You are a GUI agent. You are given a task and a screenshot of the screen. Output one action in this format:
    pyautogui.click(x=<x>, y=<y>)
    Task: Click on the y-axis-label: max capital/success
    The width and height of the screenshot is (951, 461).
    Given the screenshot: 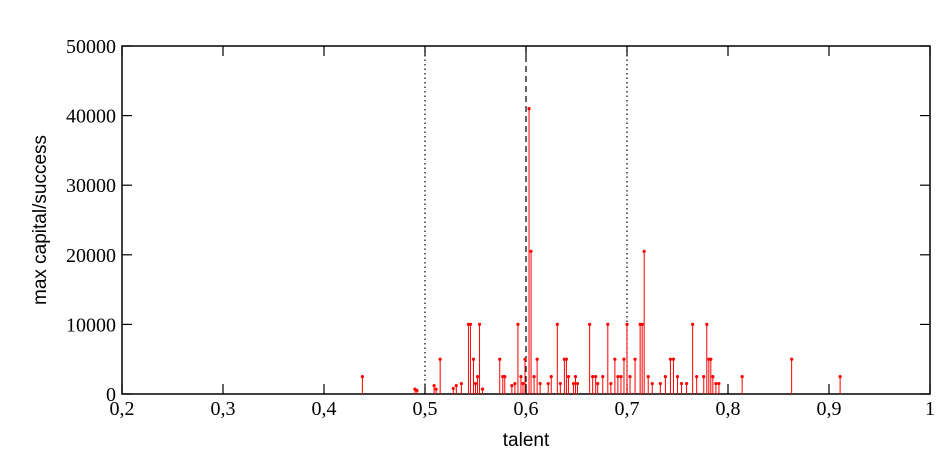 What is the action you would take?
    pyautogui.click(x=40, y=220)
    